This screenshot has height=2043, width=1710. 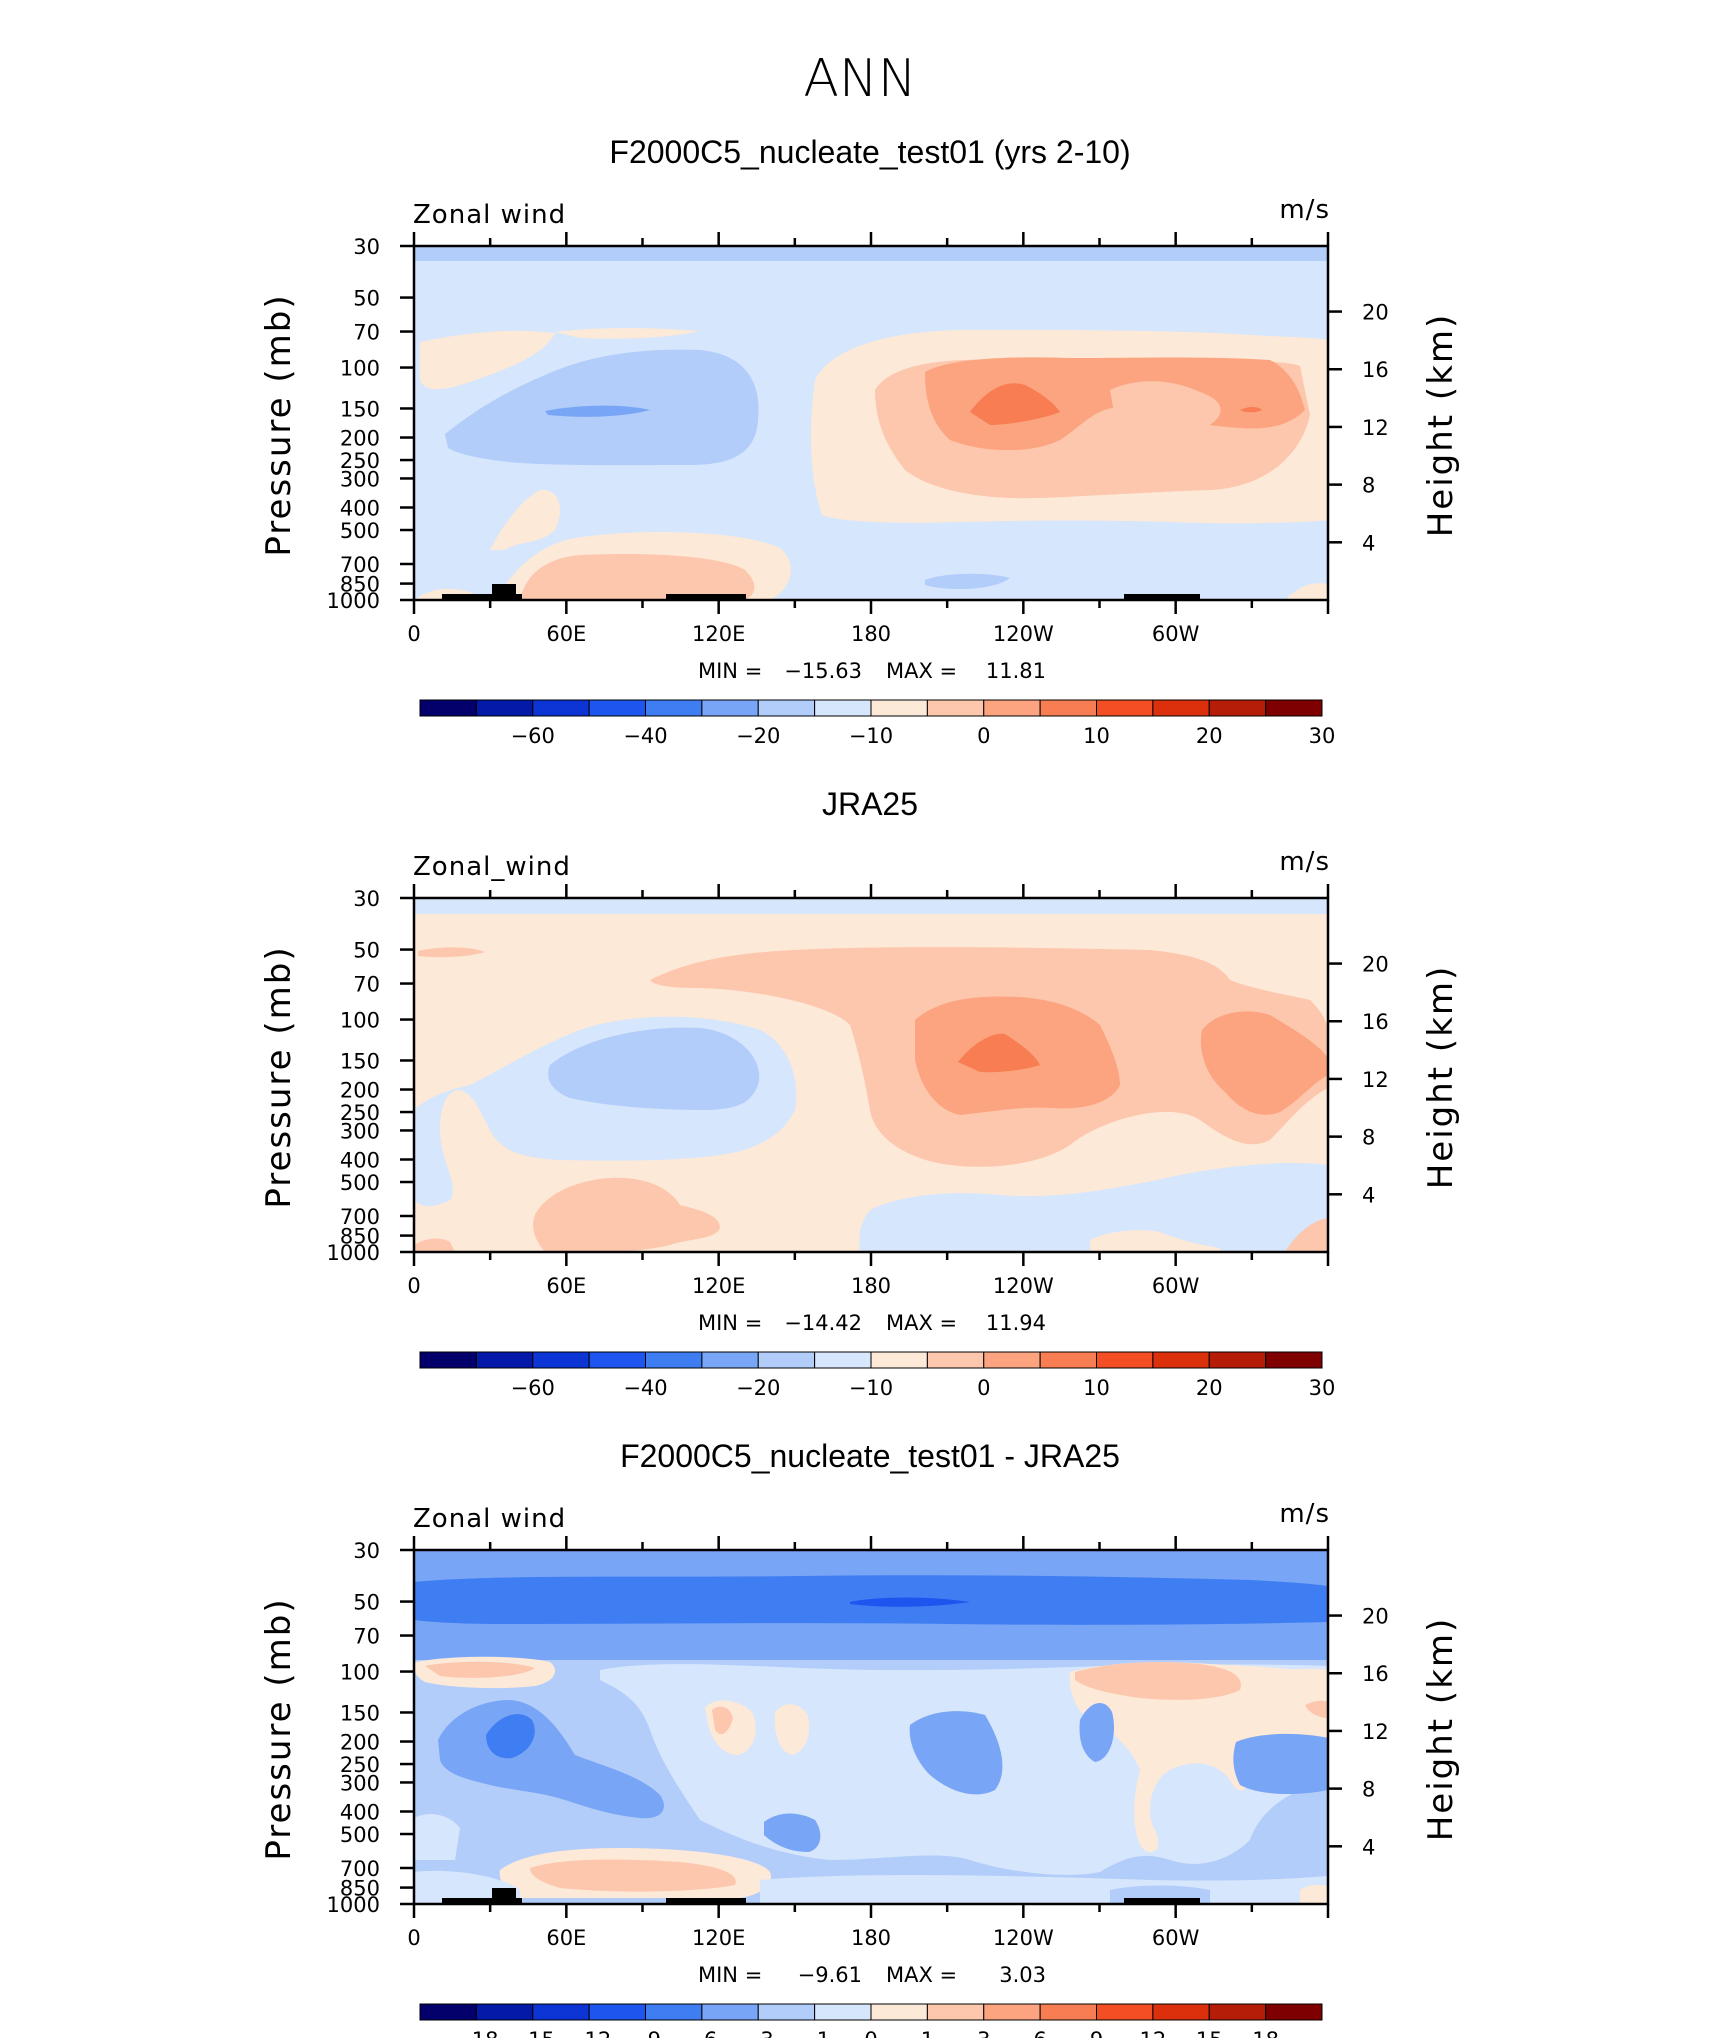 What do you see at coordinates (533, 2033) in the screenshot?
I see `colorbar-label: −15` at bounding box center [533, 2033].